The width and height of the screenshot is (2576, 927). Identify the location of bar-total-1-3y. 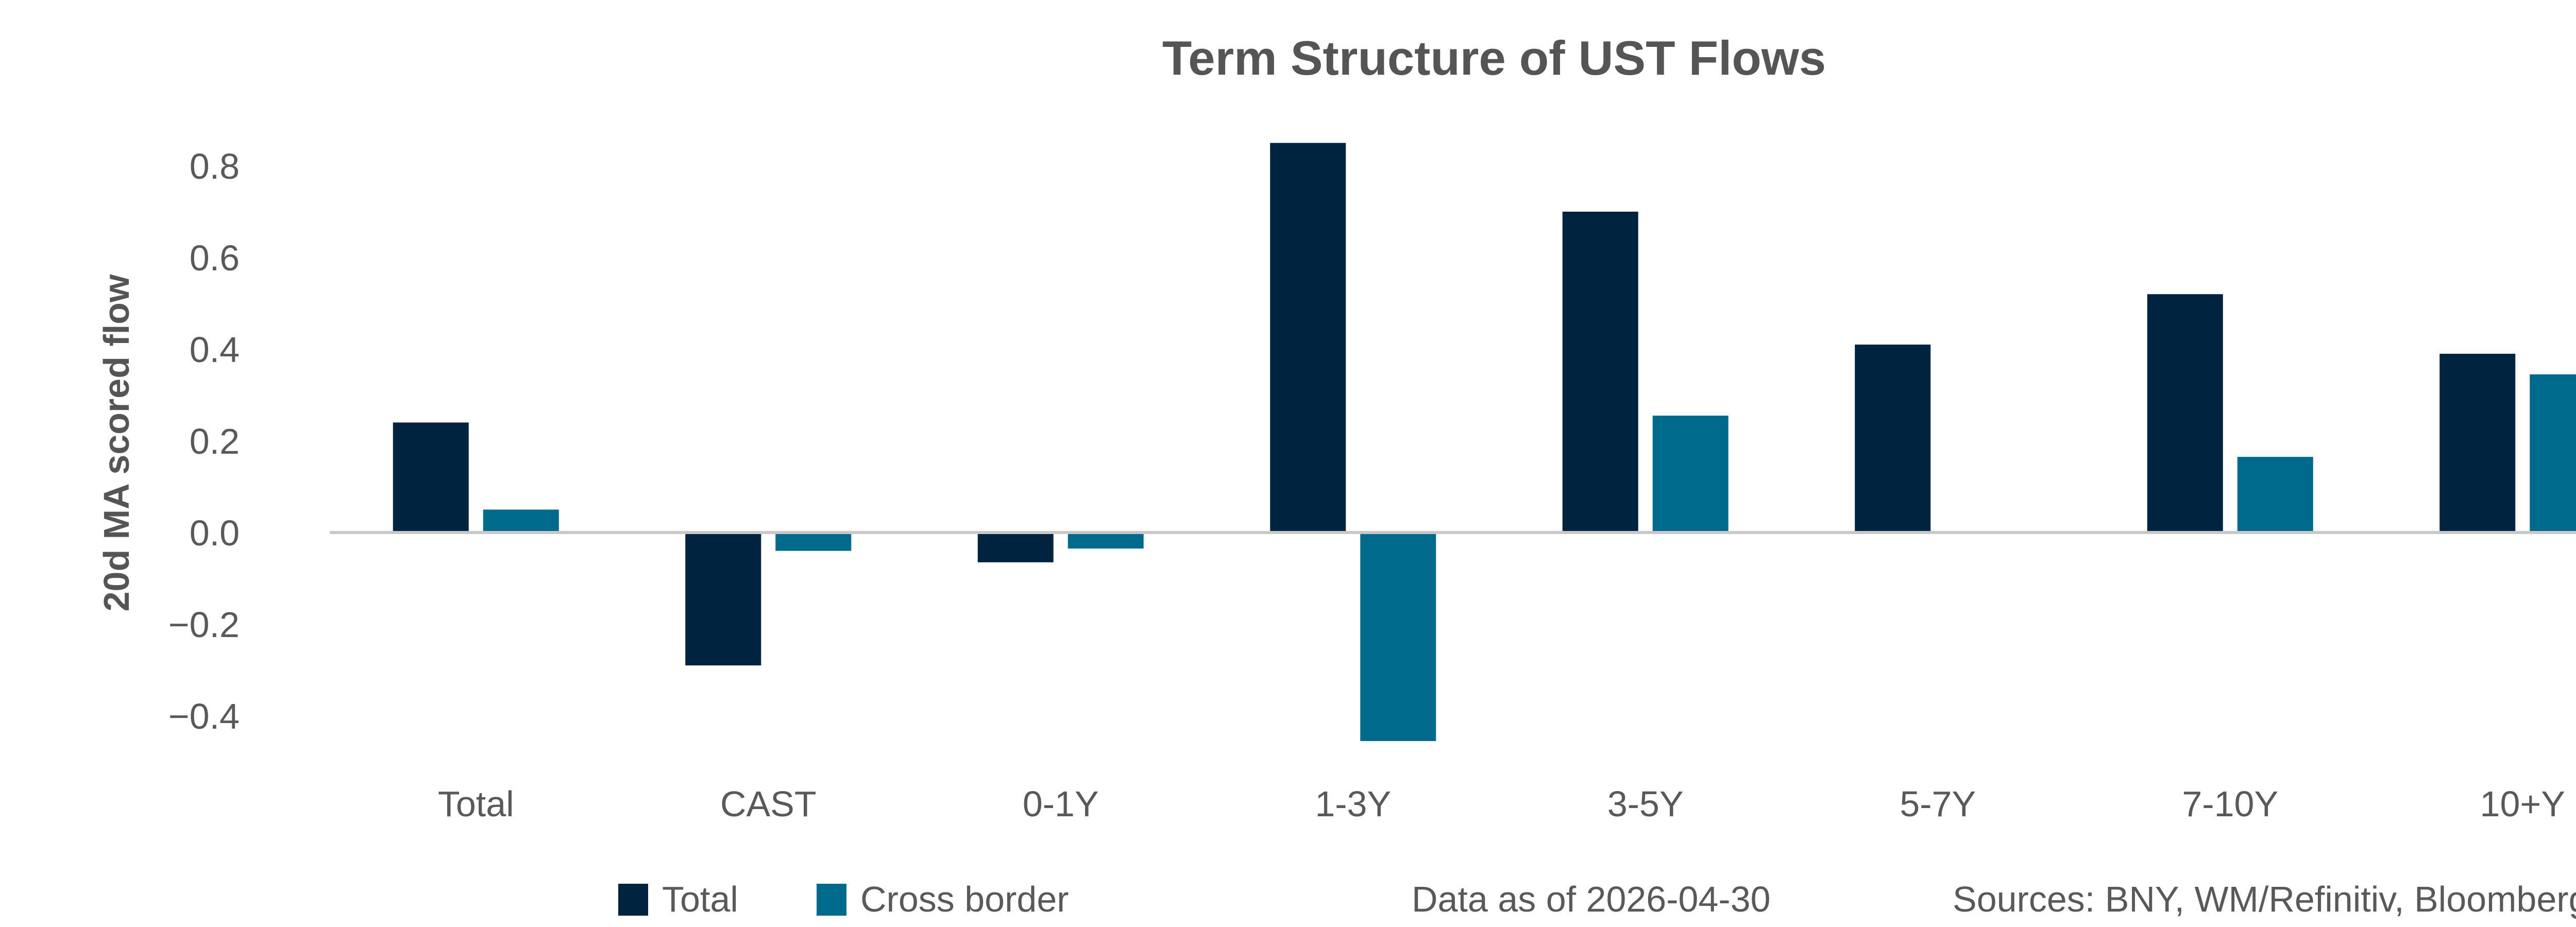
(1308, 338).